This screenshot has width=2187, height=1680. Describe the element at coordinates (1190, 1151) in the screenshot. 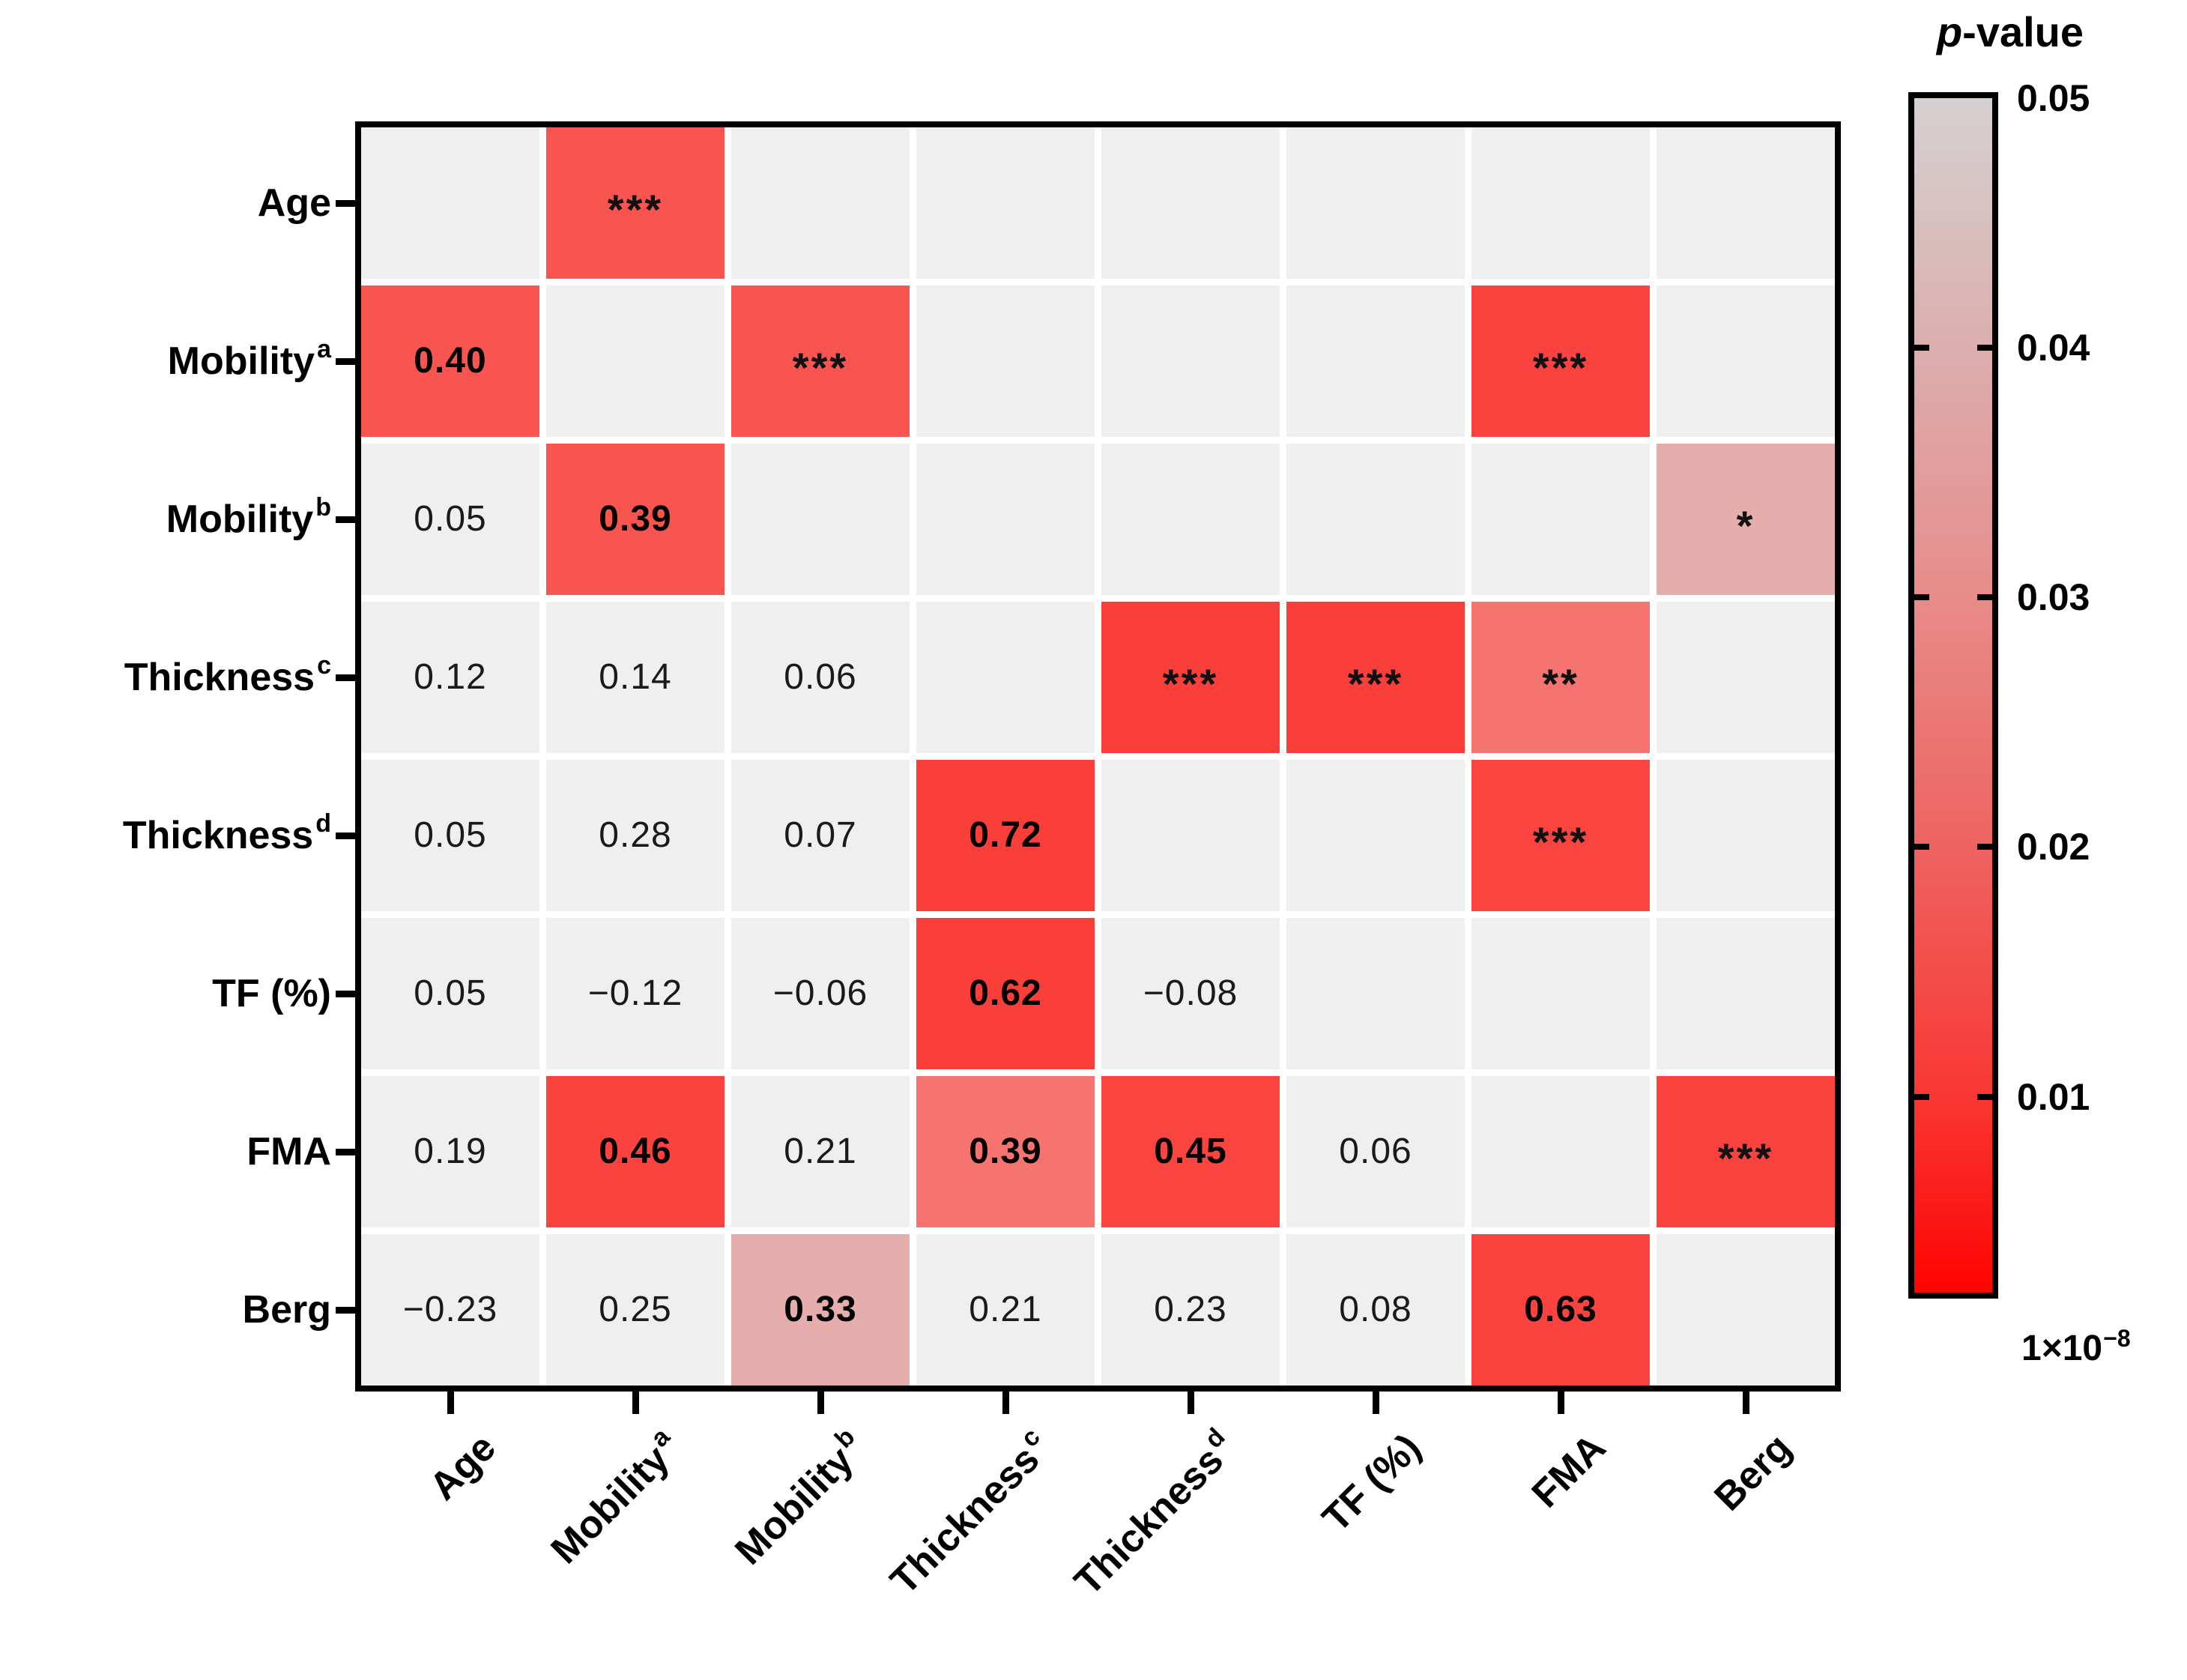

I see `correlation-value: 0.45` at that location.